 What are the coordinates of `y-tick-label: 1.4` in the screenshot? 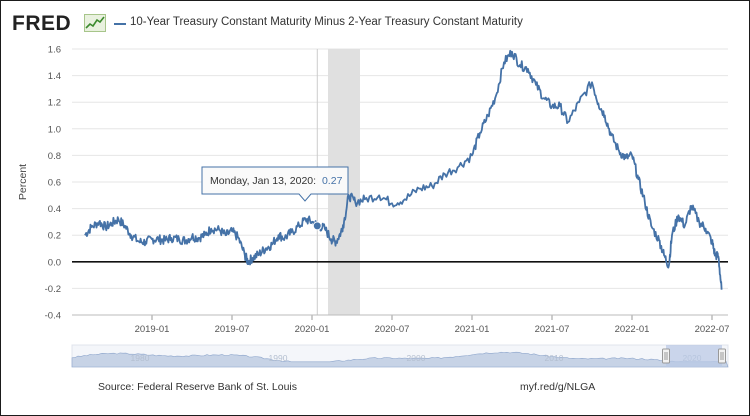 It's located at (54, 76).